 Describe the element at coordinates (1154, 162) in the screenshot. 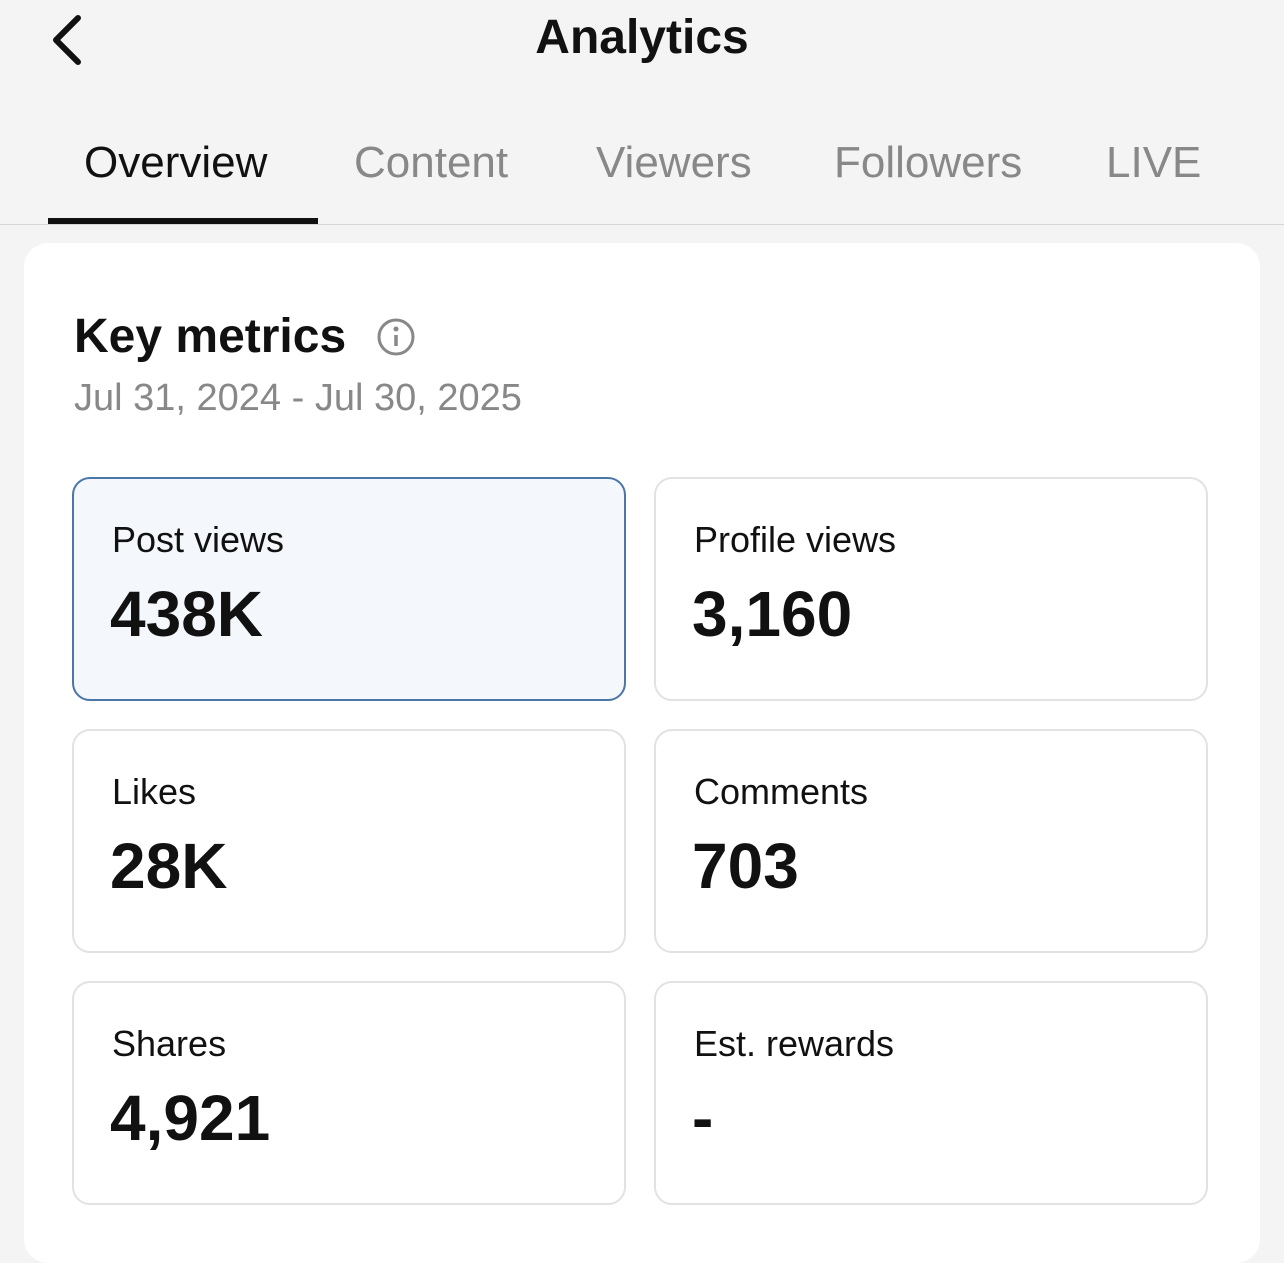

I see `tab: LIVE` at that location.